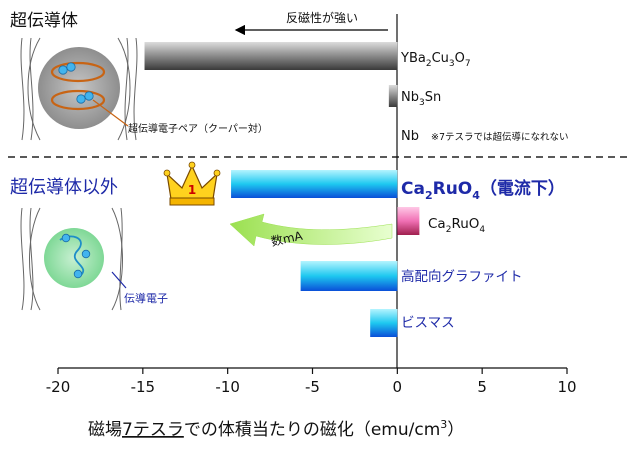  Describe the element at coordinates (462, 276) in the screenshot. I see `label-graphite: 高配向グラファイト` at that location.